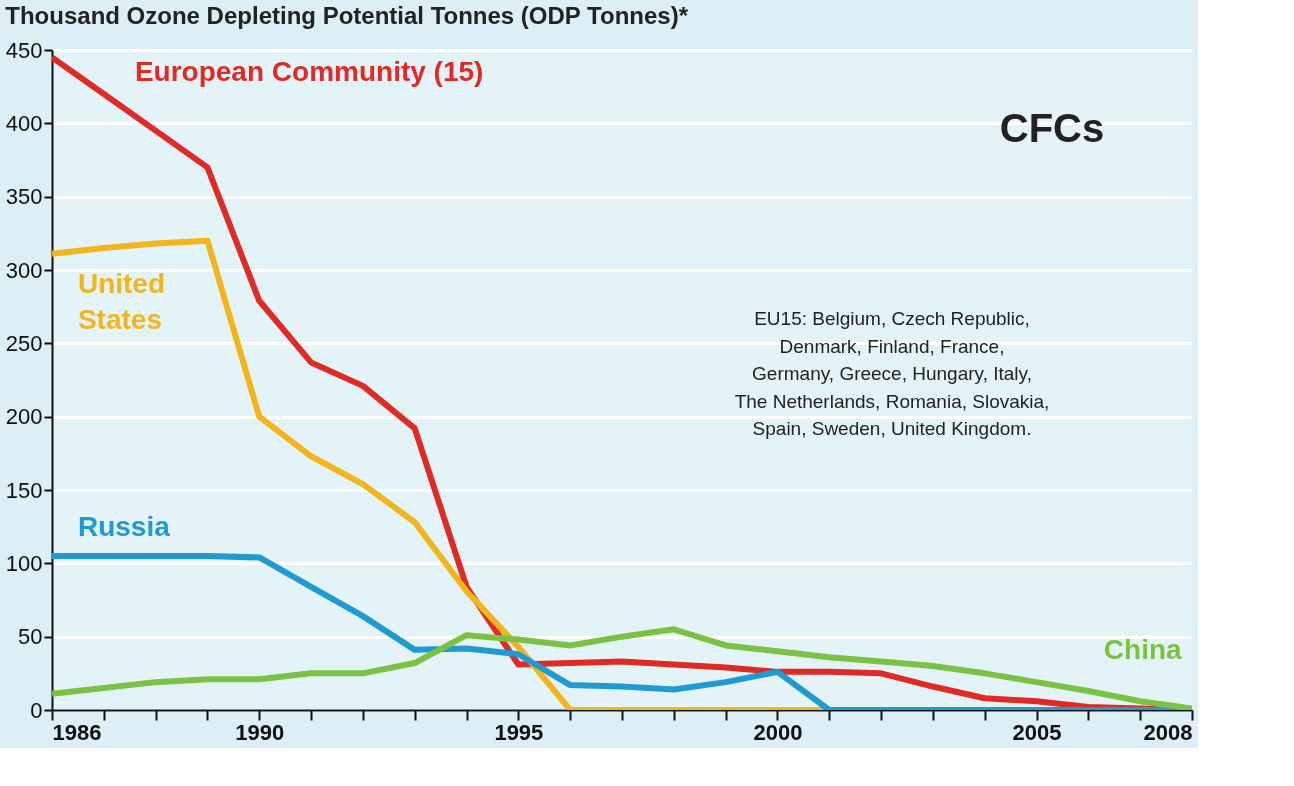 The width and height of the screenshot is (1294, 786). What do you see at coordinates (24, 417) in the screenshot?
I see `y-tick-label: 200` at bounding box center [24, 417].